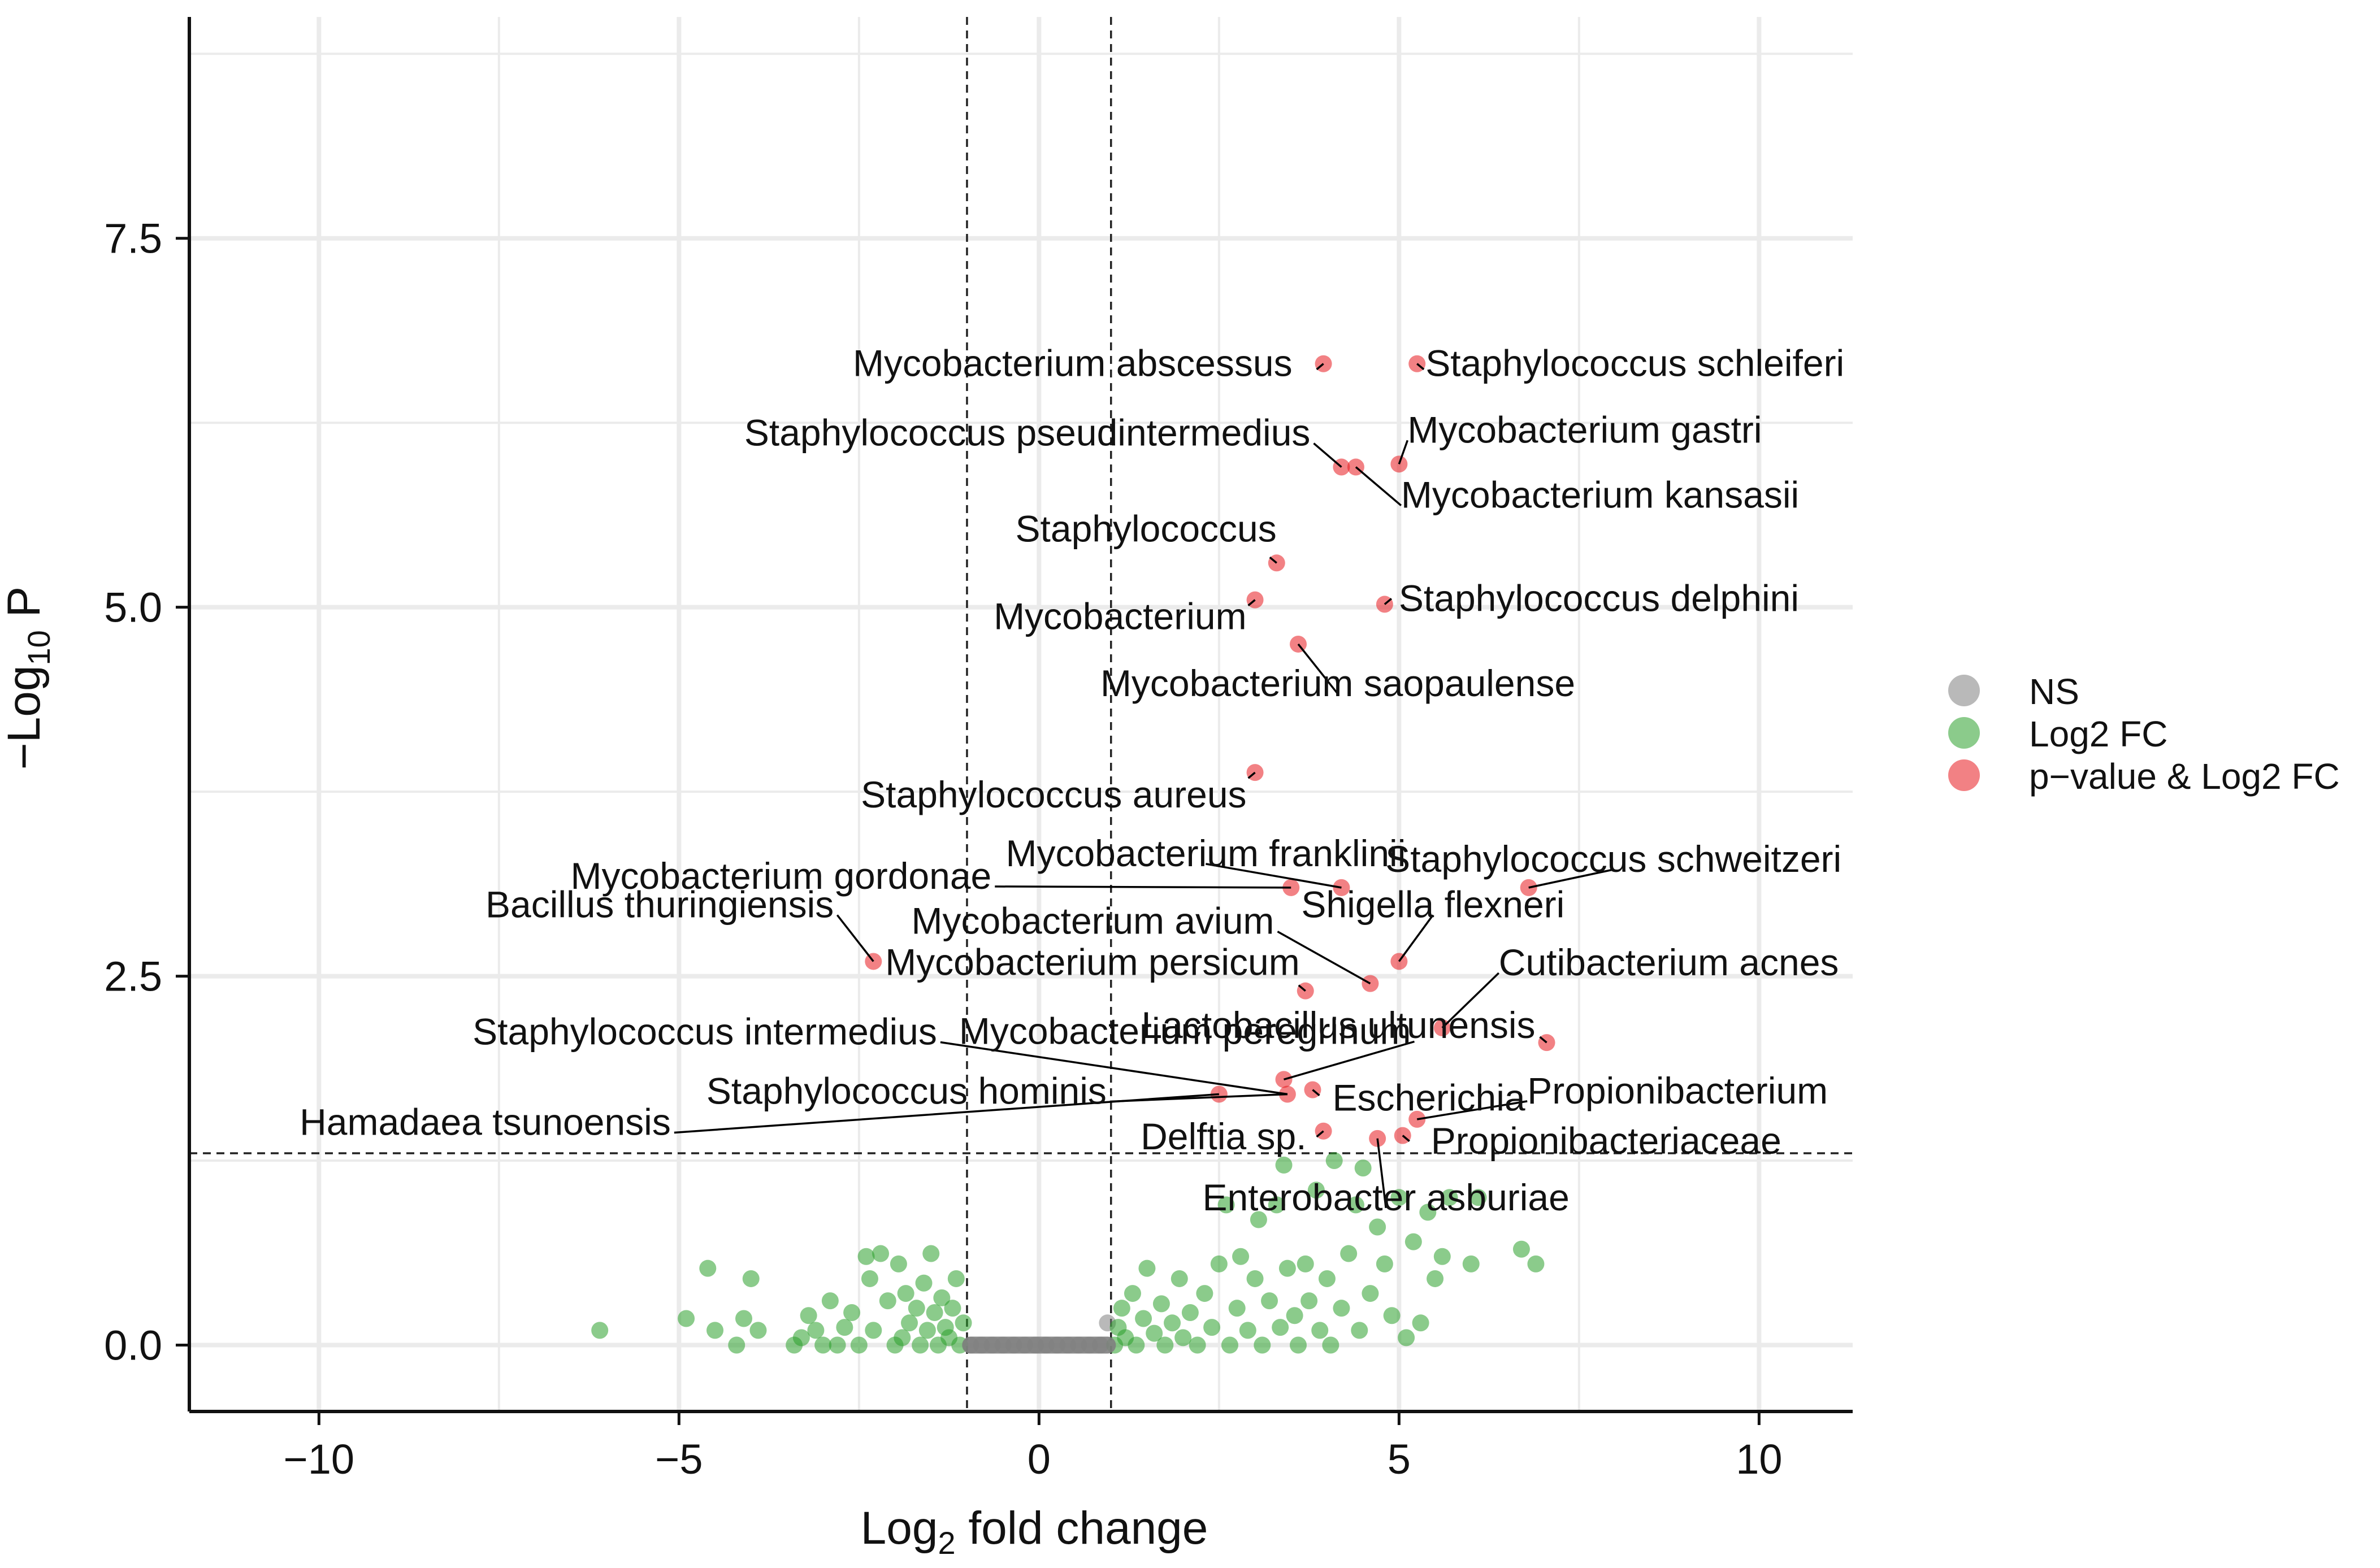  I want to click on y-tick-label: 5.0, so click(133, 607).